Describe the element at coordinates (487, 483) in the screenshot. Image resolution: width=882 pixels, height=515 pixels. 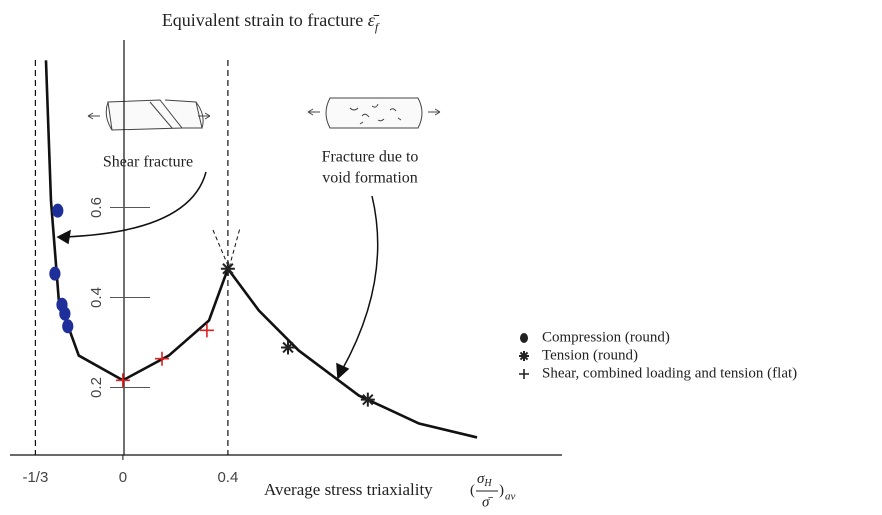
I see `numerator-sub: H` at that location.